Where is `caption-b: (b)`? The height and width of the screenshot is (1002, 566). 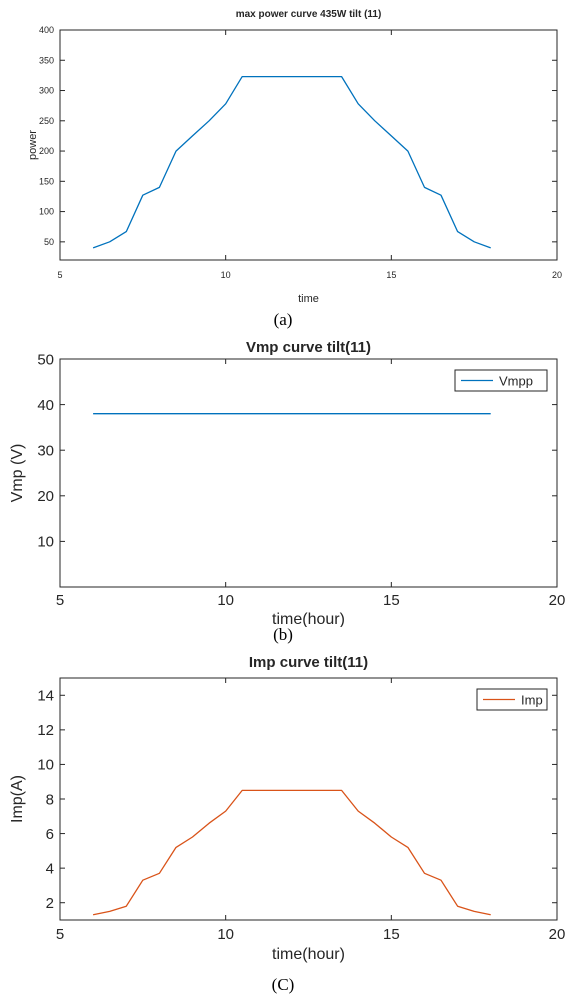
caption-b: (b) is located at coordinates (283, 634).